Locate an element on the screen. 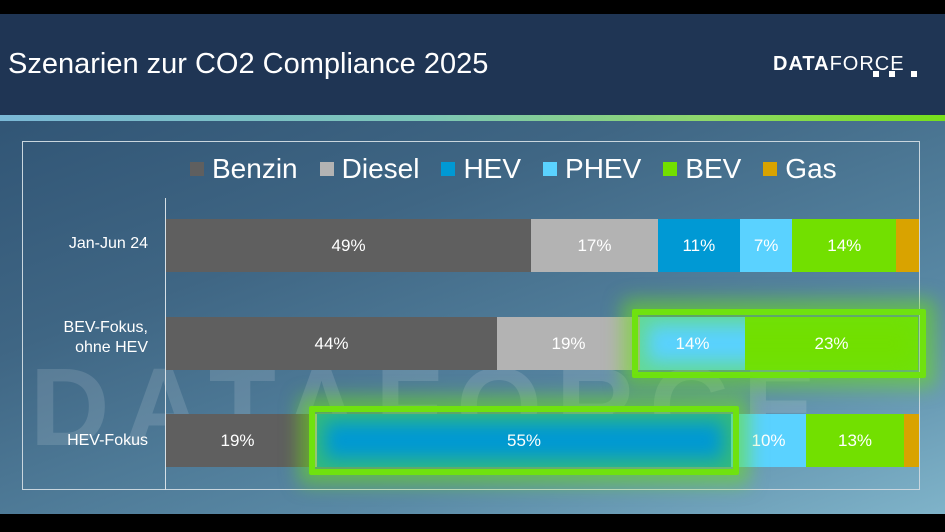  bar-segment-diesel: 17% is located at coordinates (594, 245).